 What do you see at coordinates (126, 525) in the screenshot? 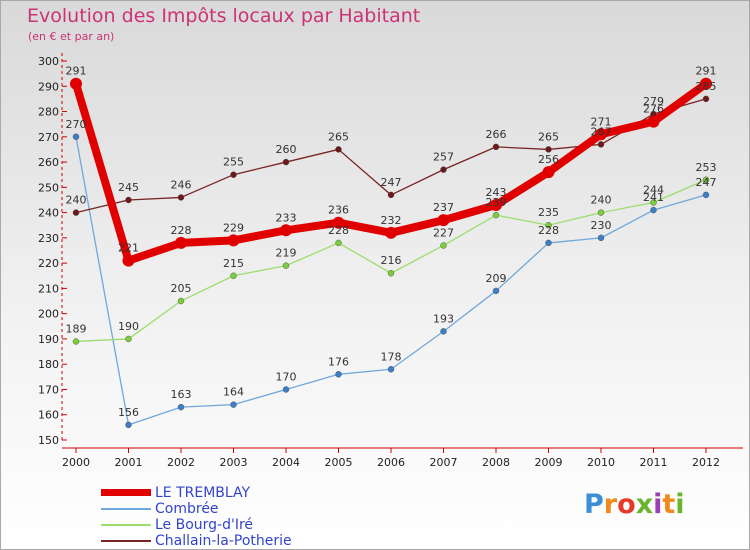
I see `legend-swatch-le-bourg-d-ire` at bounding box center [126, 525].